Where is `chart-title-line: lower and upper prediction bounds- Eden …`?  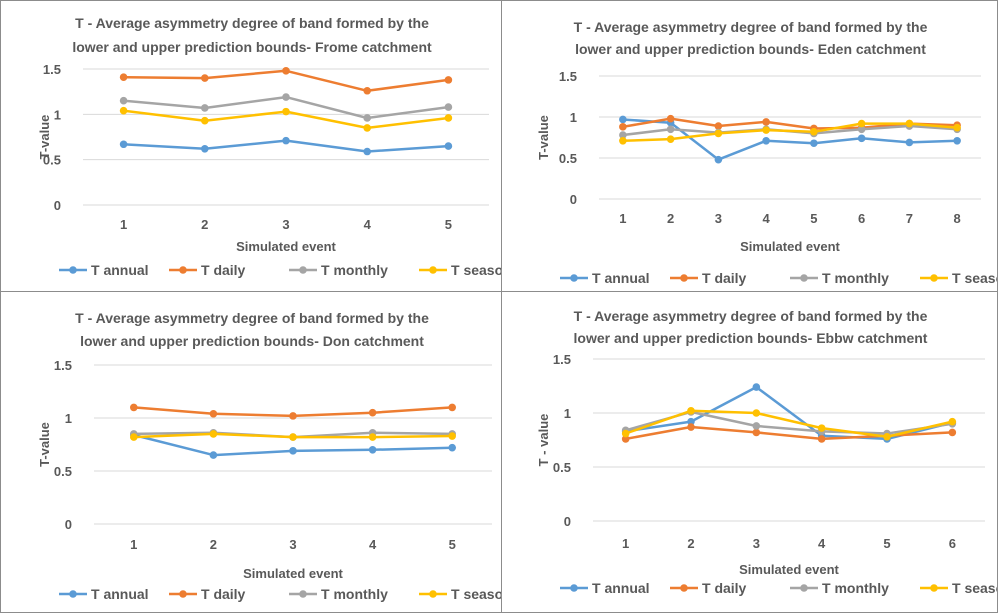 chart-title-line: lower and upper prediction bounds- Eden … is located at coordinates (750, 49).